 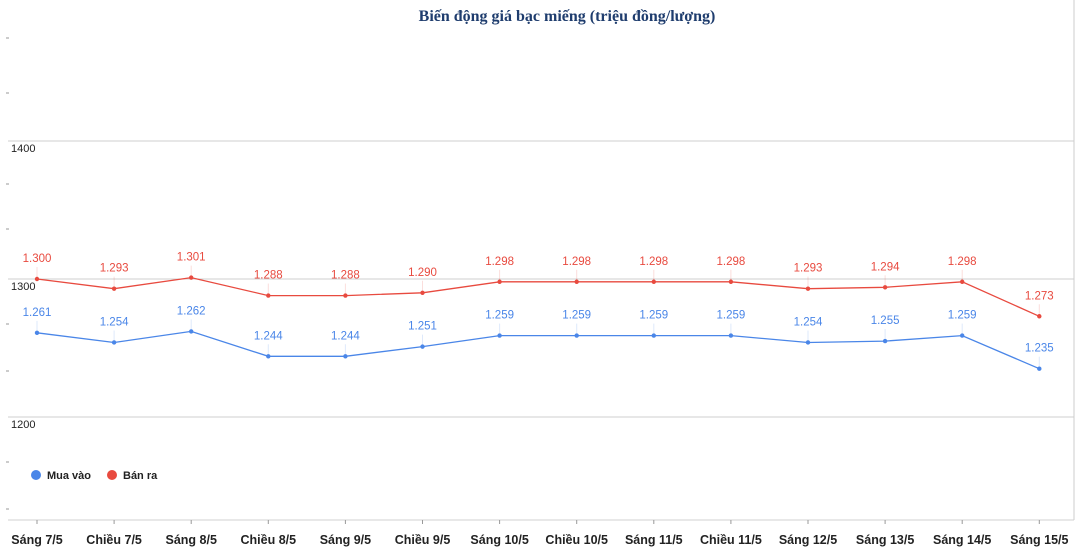 I want to click on x-tick-label: Sáng 11/5, so click(x=654, y=540).